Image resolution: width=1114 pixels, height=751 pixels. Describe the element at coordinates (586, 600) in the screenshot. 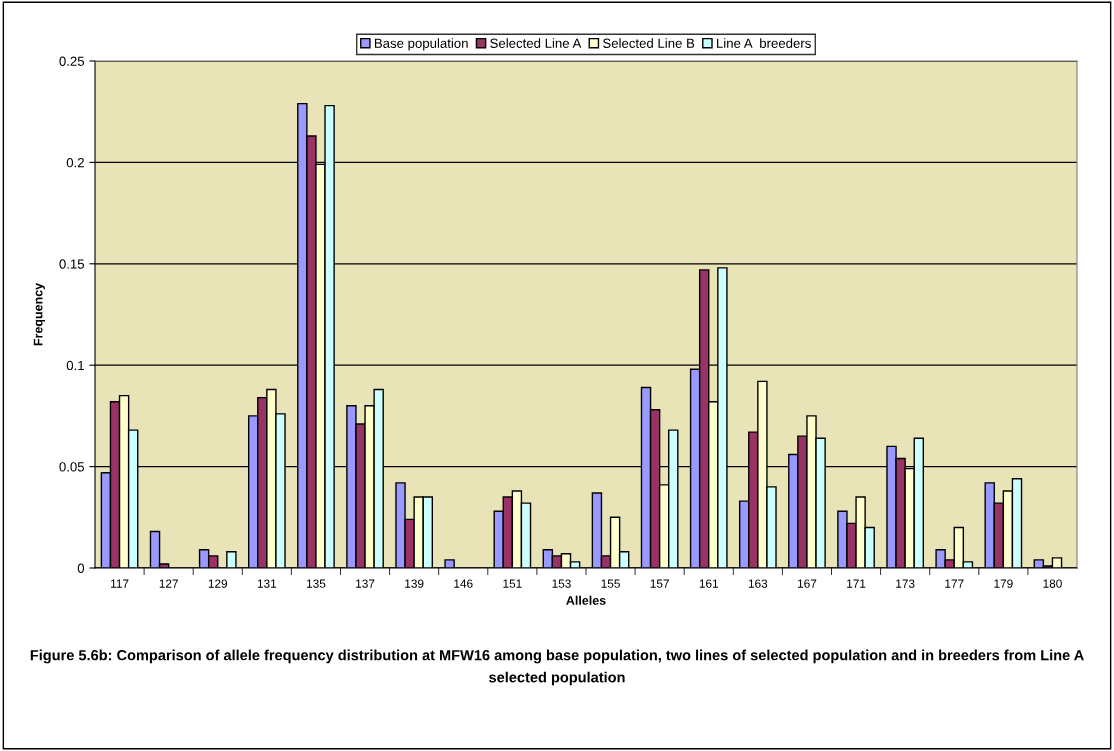

I see `x-axis-title: Alleles` at that location.